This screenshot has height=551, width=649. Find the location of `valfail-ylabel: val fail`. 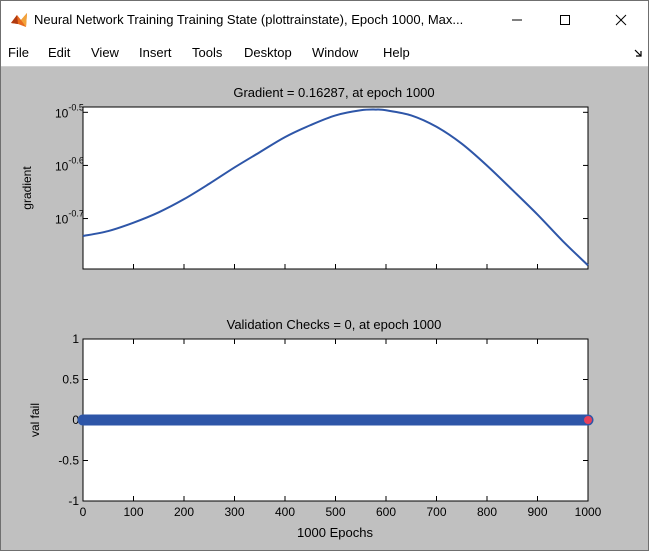

valfail-ylabel: val fail is located at coordinates (35, 420).